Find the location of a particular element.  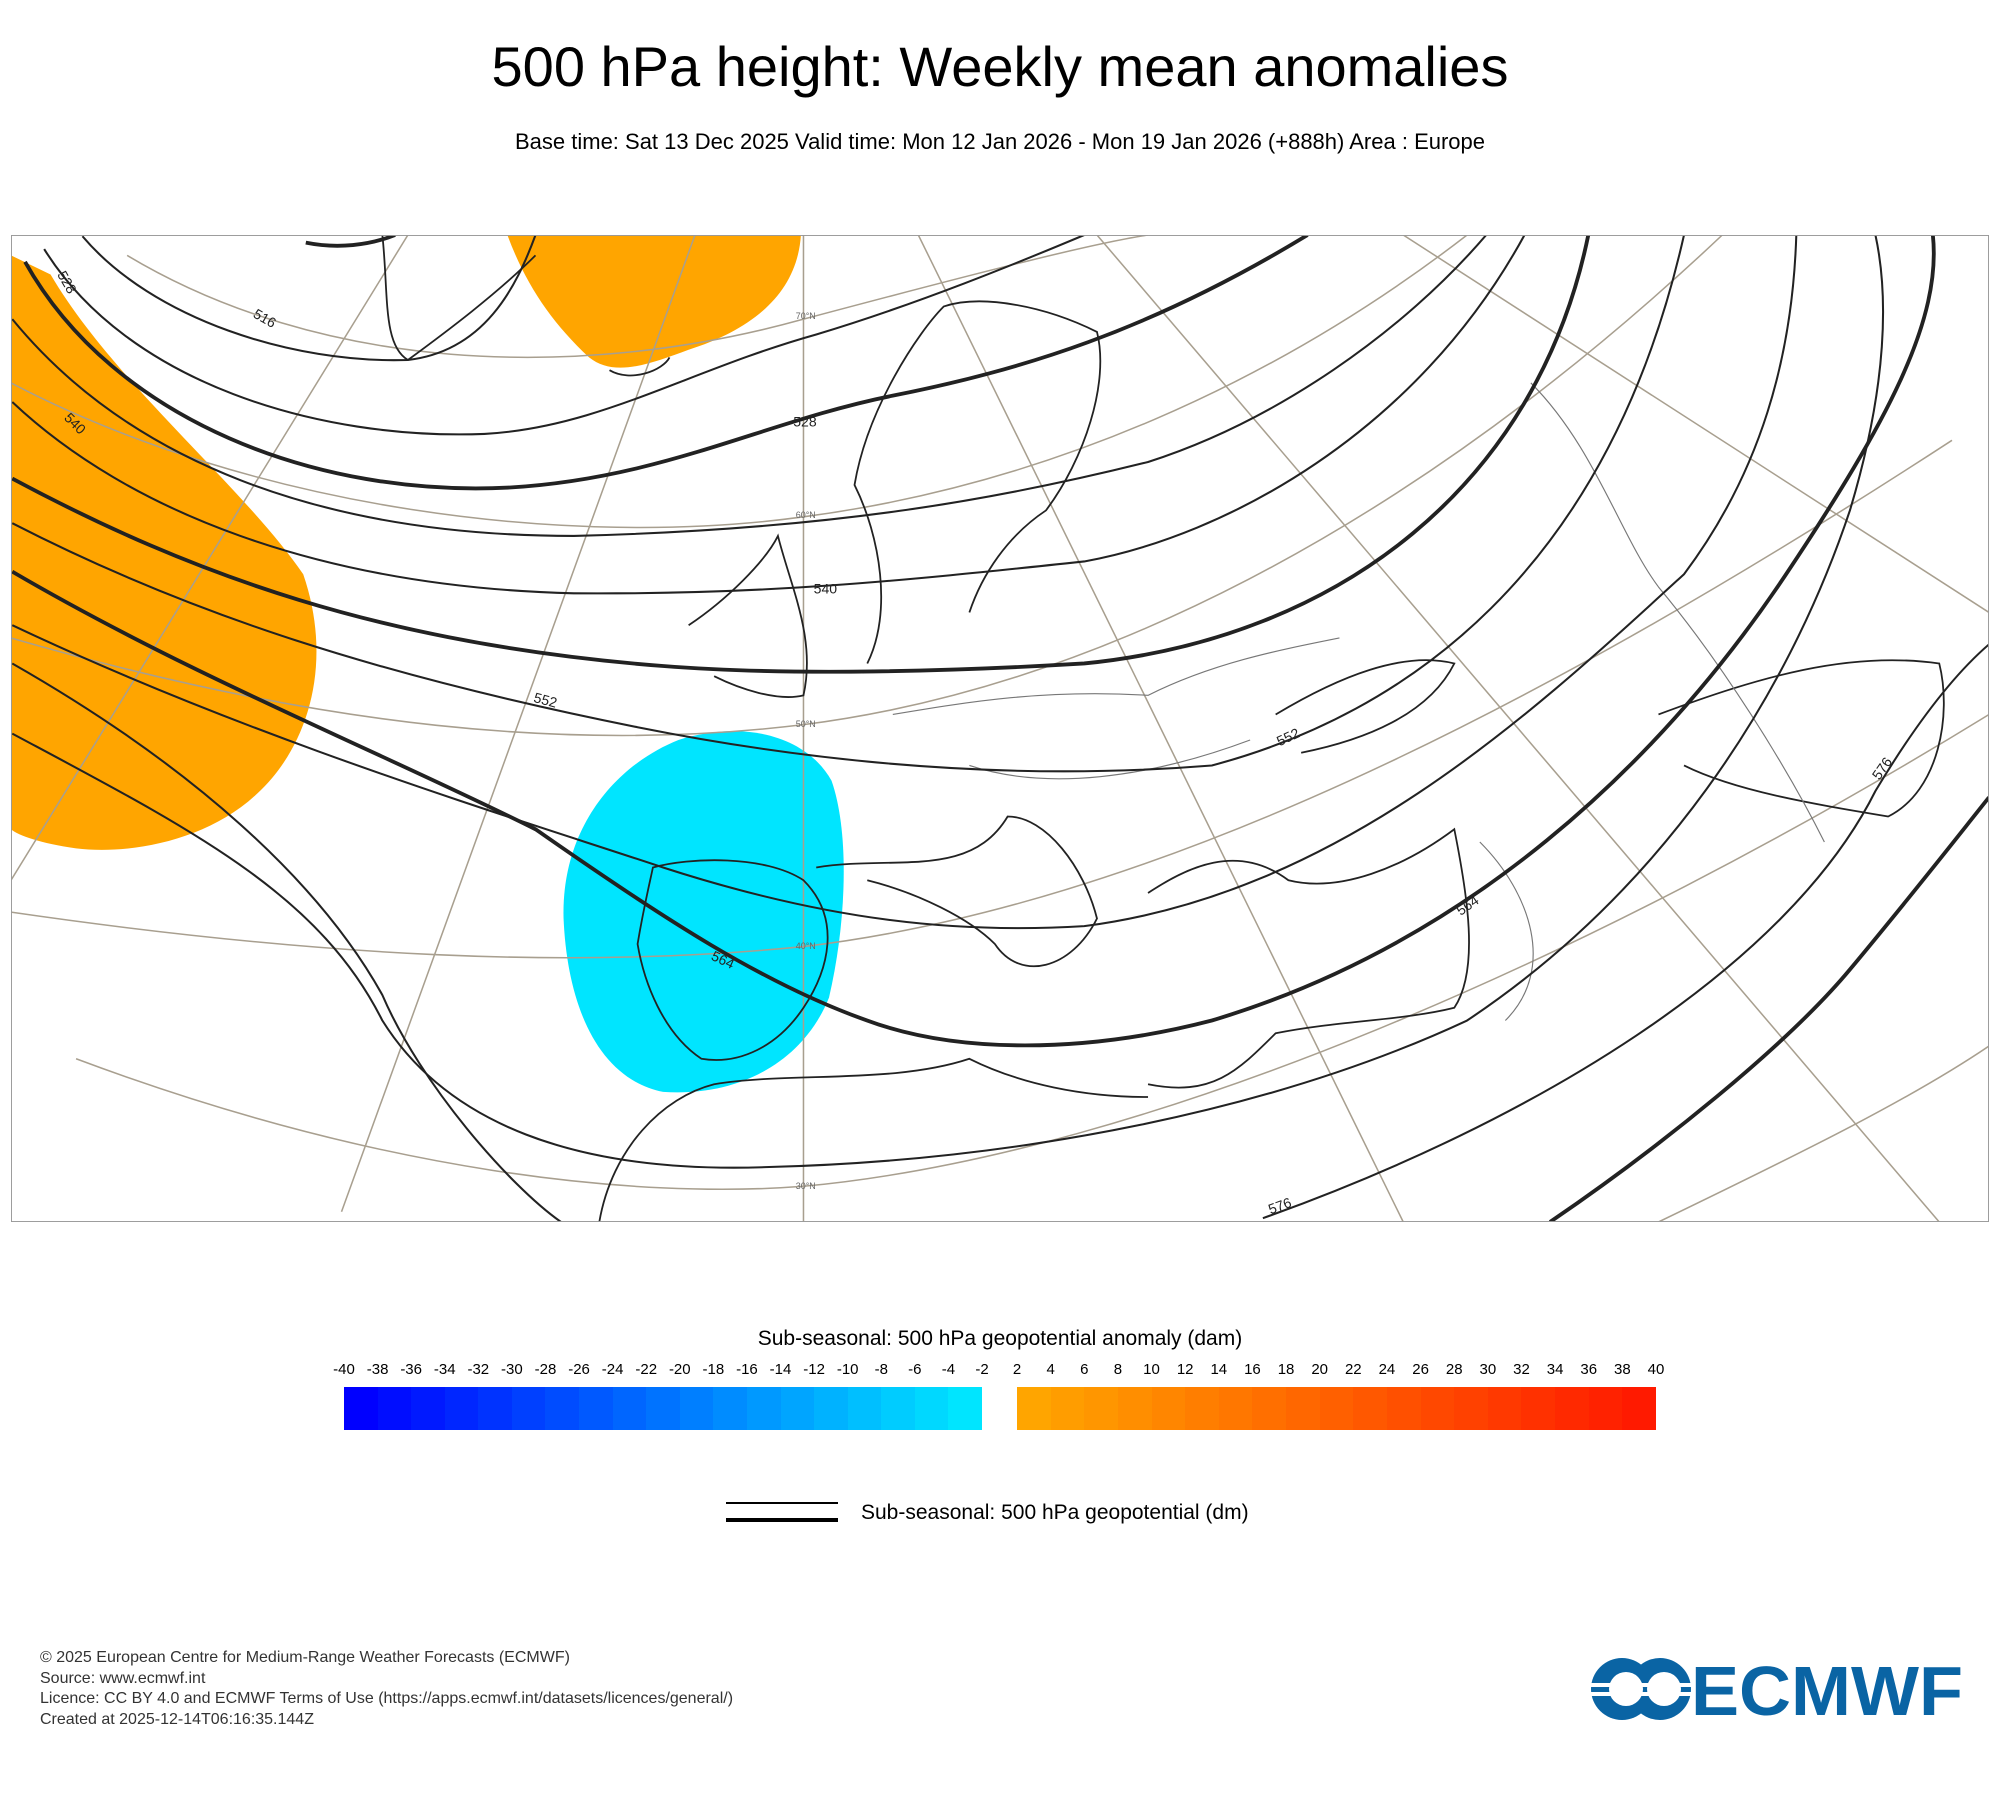

contour-line-sample is located at coordinates (782, 1512).